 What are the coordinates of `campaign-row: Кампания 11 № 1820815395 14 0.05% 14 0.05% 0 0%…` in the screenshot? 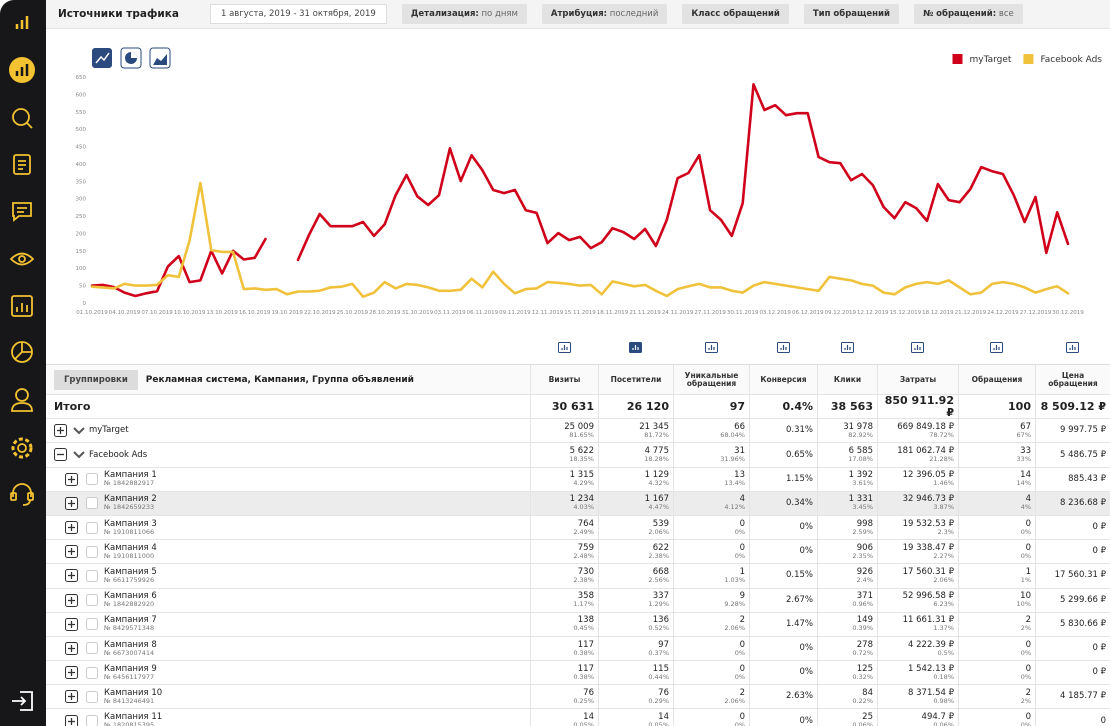 It's located at (578, 717).